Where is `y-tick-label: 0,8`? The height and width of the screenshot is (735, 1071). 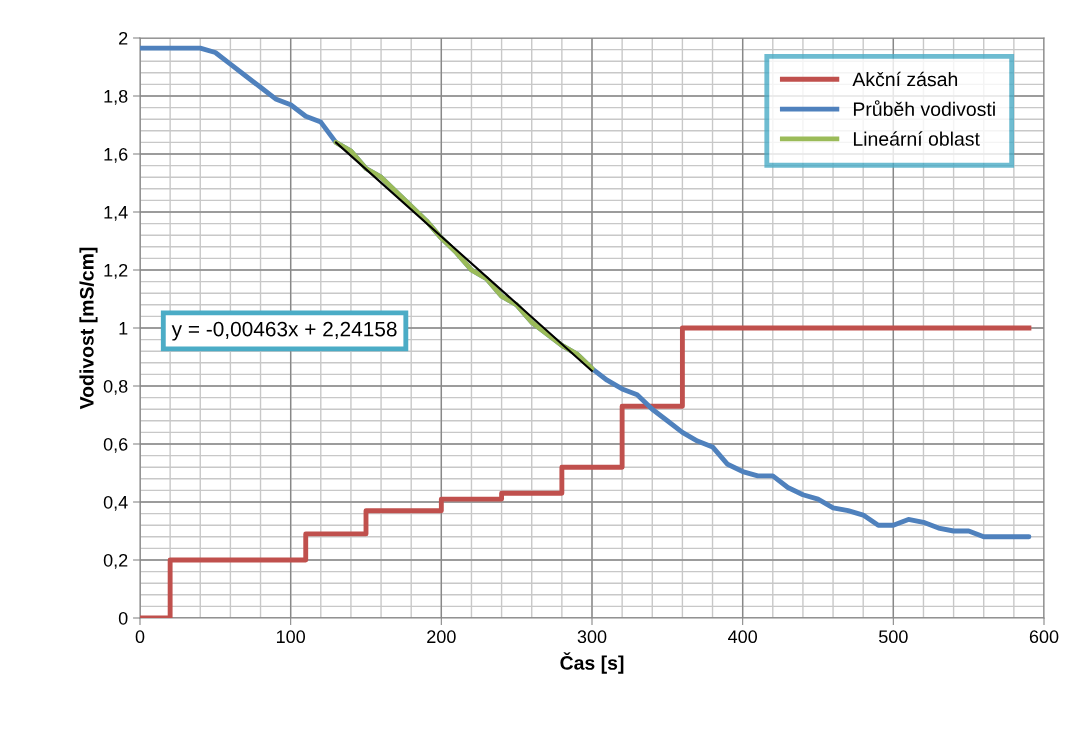
y-tick-label: 0,8 is located at coordinates (115, 387).